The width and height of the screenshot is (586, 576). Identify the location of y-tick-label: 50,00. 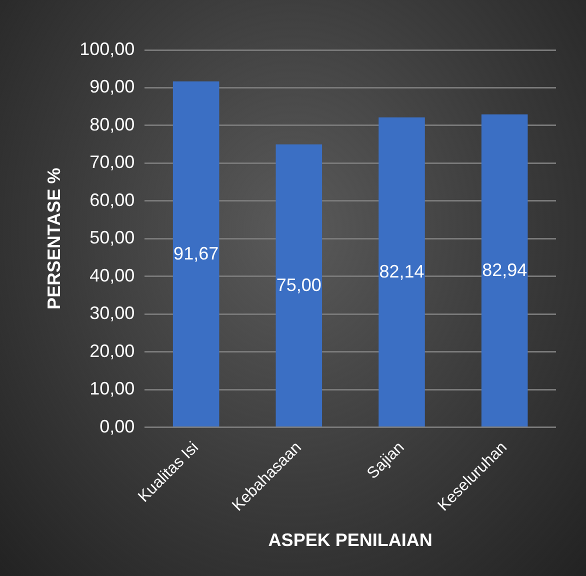
(112, 238).